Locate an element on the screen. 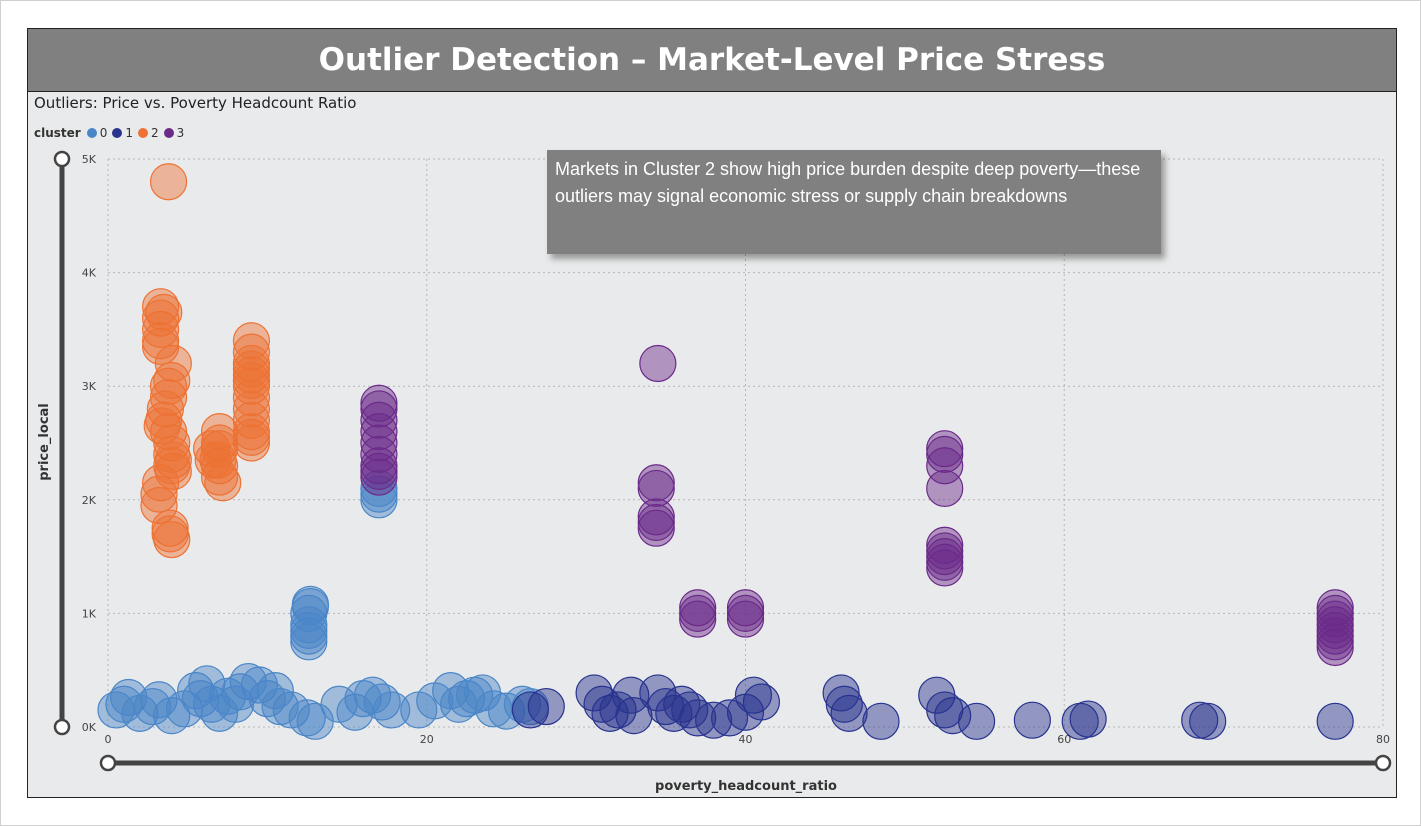 The height and width of the screenshot is (826, 1421). x-zoom-slider-handle-right is located at coordinates (1383, 763).